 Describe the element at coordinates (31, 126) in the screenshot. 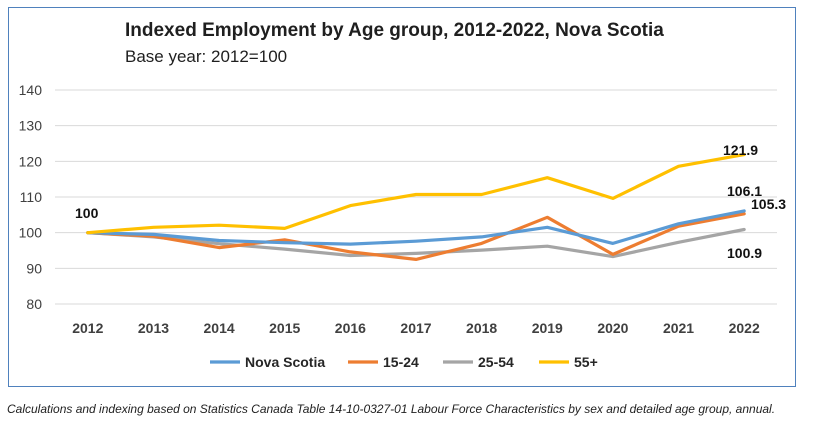

I see `y-tick-label: 130` at that location.